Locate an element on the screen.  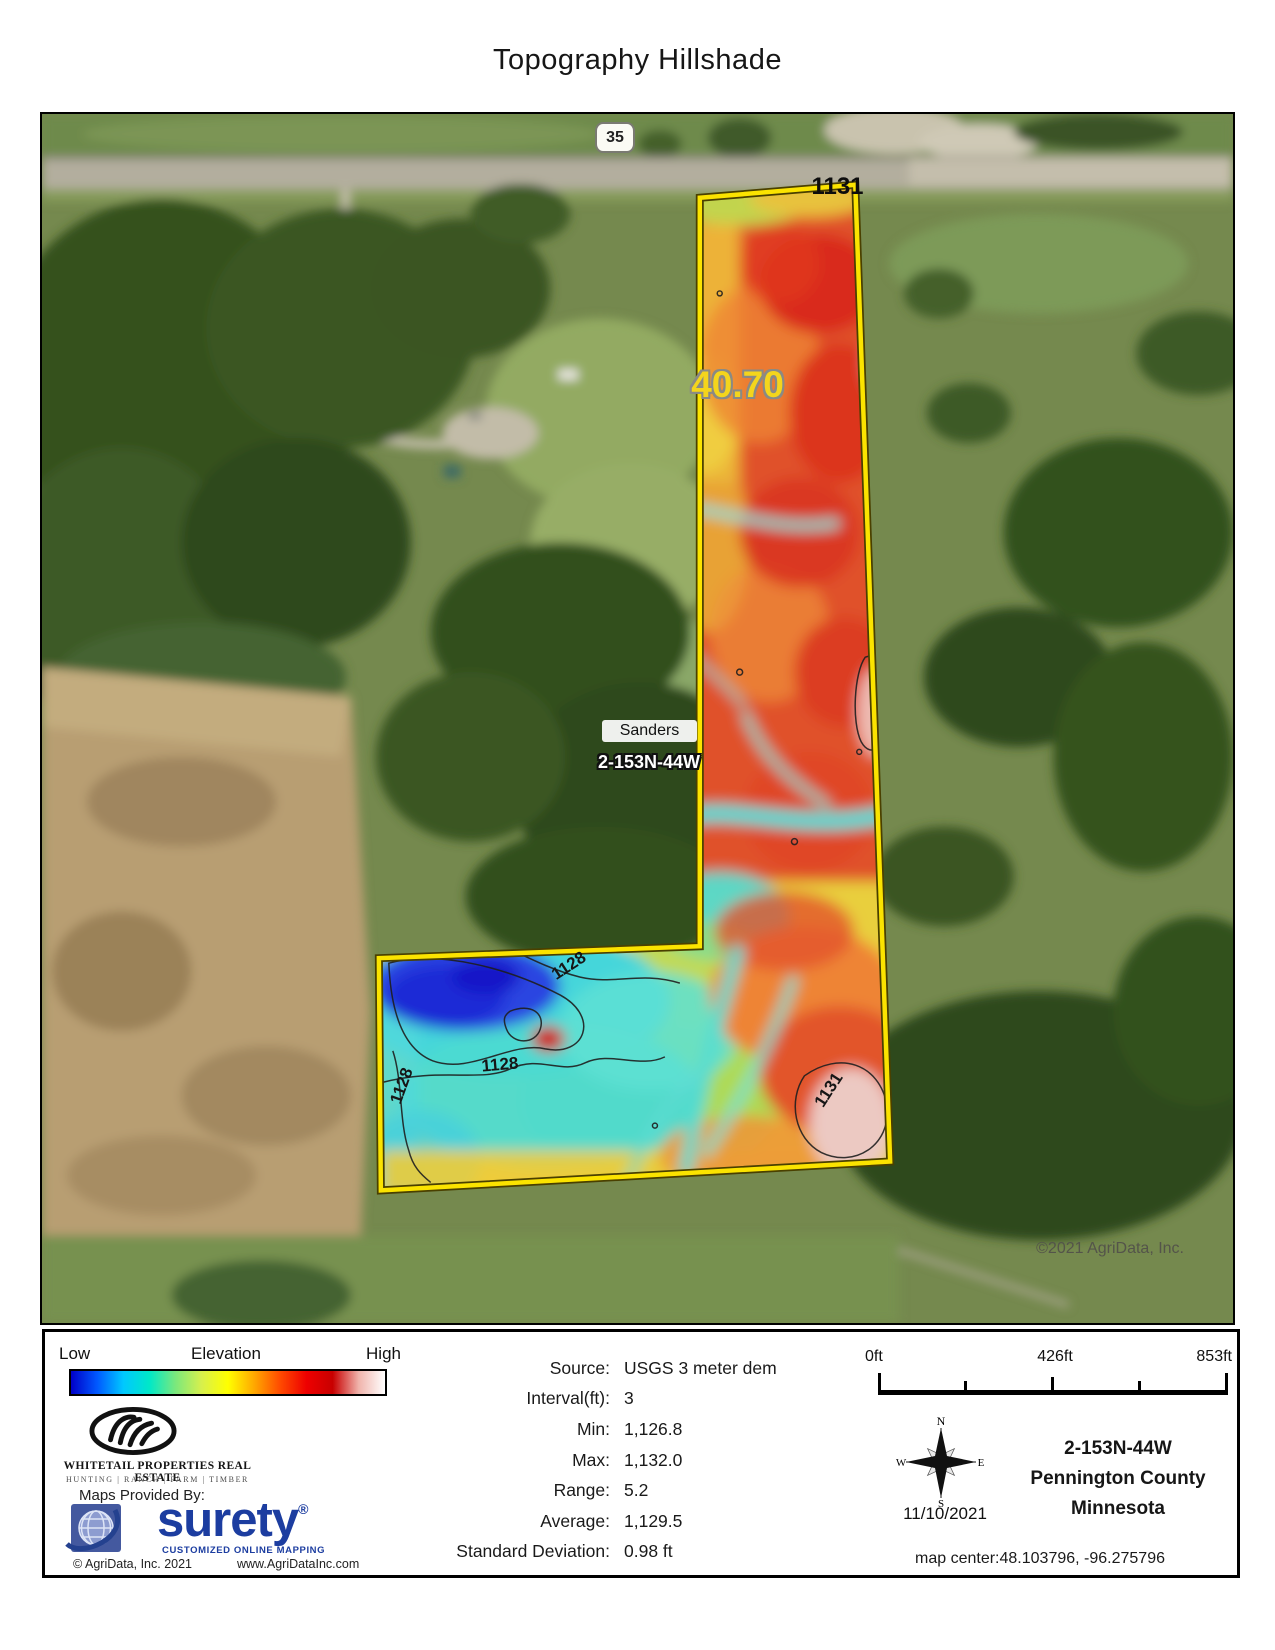
stat-label: Standard Deviation: is located at coordinates (533, 1551).